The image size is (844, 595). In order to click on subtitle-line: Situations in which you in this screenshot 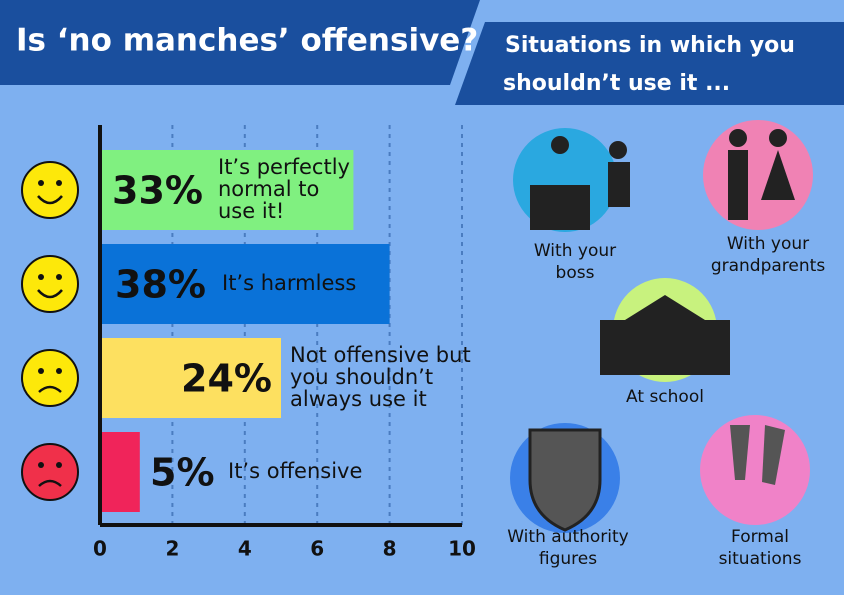, I will do `click(650, 45)`.